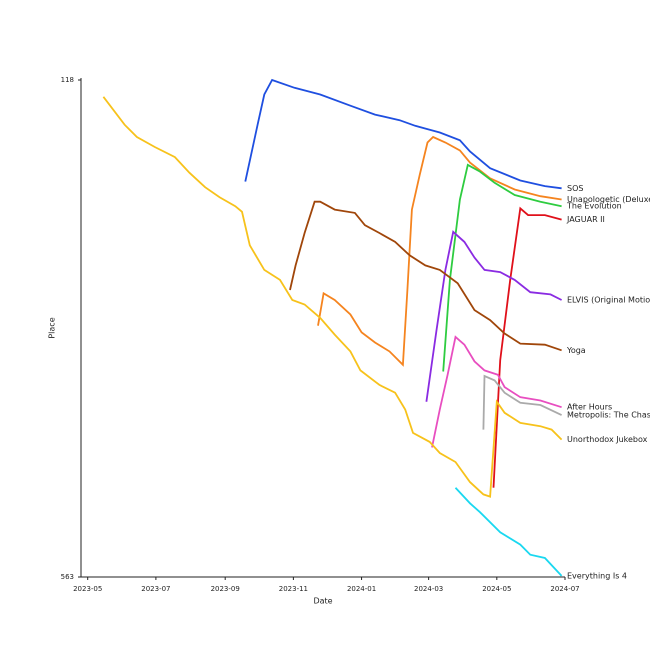  I want to click on series-label: JAGUAR II, so click(585, 219).